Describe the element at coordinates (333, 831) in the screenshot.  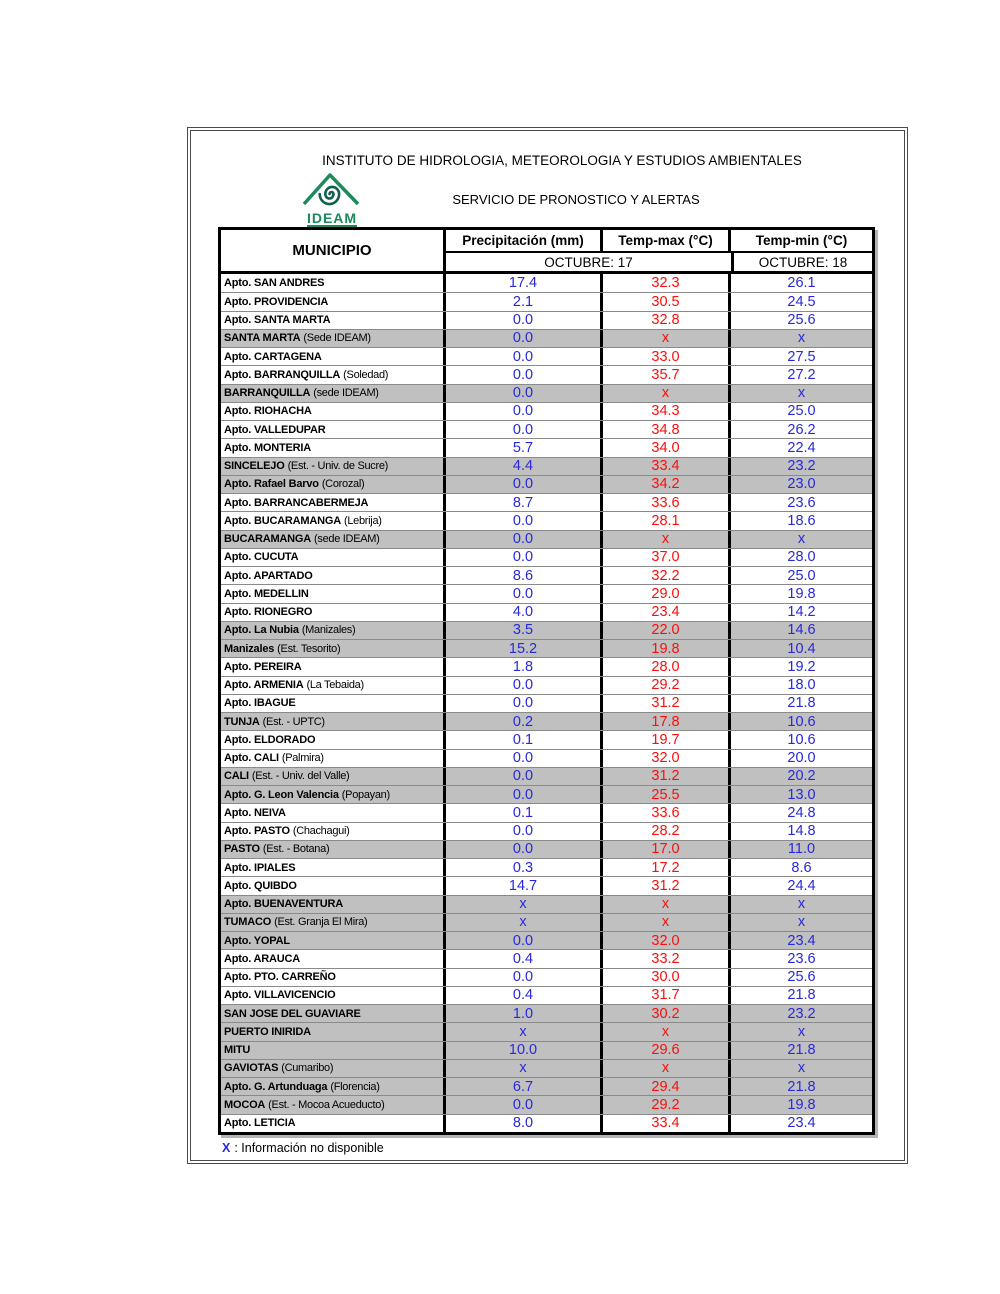
I see `municipio-cell: Apto. PASTO (Chachagui)` at that location.